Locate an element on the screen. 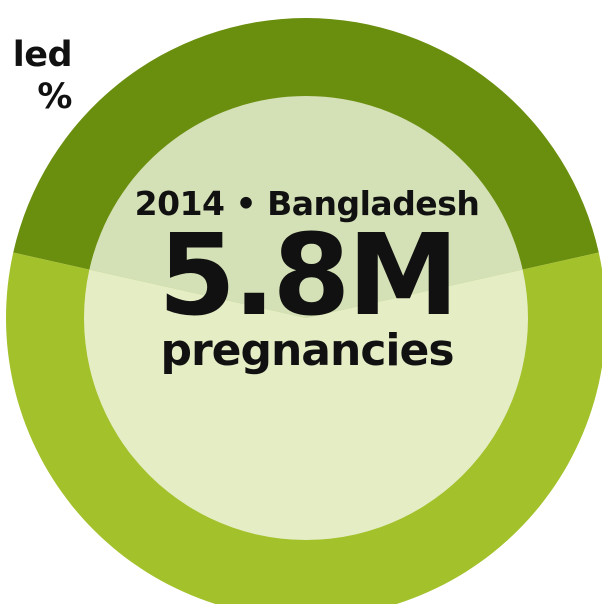 This screenshot has width=602, height=604. side-label-line1: led is located at coordinates (42, 55).